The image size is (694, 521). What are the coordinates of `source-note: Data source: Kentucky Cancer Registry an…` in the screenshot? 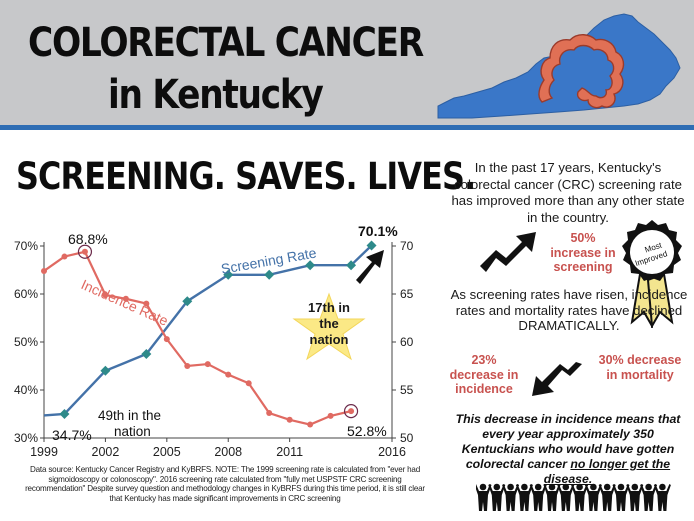 It's located at (225, 484).